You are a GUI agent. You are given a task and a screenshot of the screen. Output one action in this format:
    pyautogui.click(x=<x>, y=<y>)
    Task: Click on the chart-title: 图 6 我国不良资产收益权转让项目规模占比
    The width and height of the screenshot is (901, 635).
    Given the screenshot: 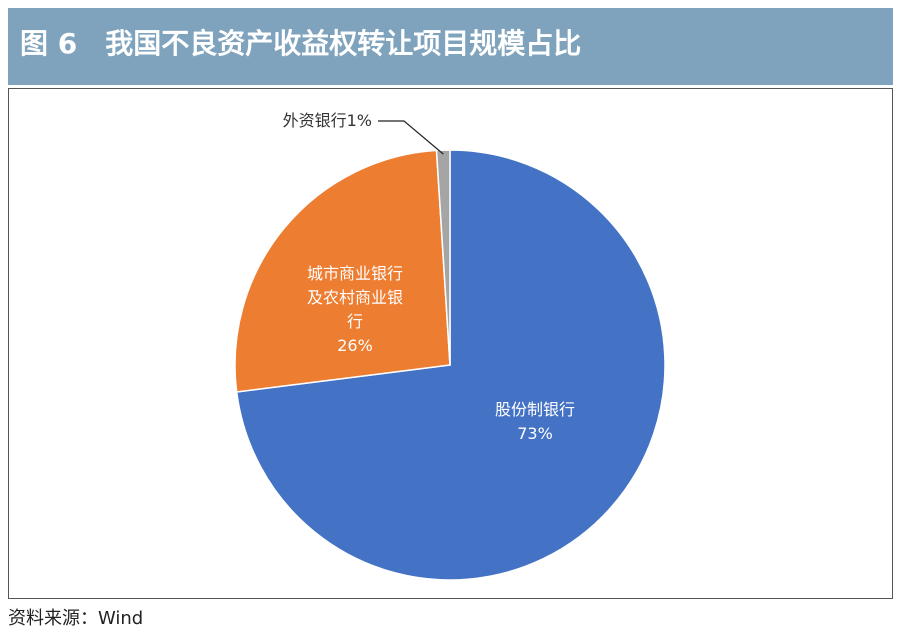 What is the action you would take?
    pyautogui.click(x=301, y=43)
    